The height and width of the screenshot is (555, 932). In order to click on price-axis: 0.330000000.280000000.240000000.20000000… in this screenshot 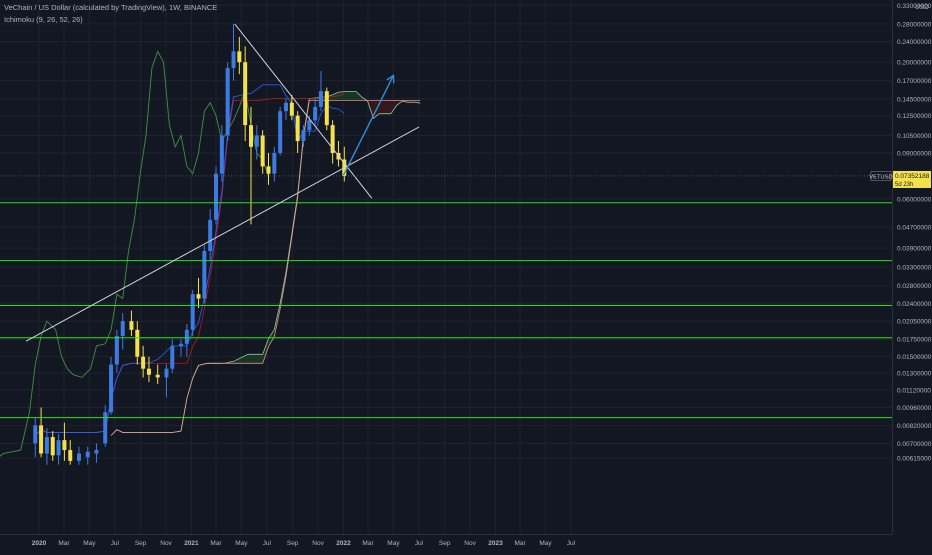, I will do `click(912, 275)`.